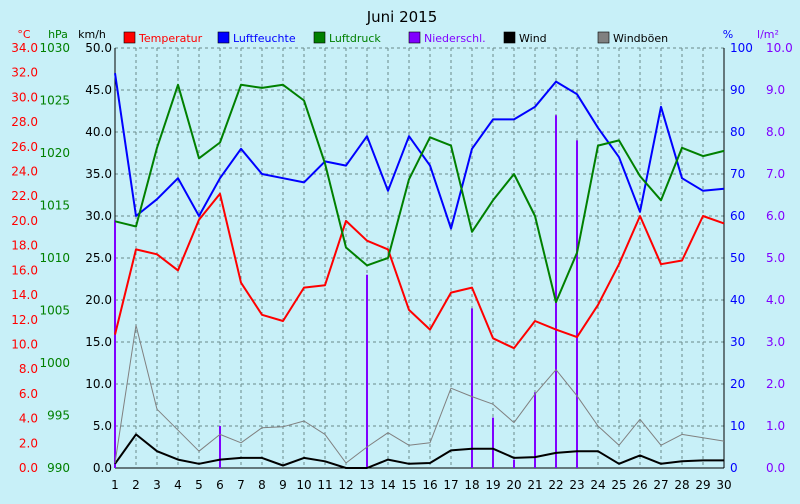 The width and height of the screenshot is (800, 504). What do you see at coordinates (450, 485) in the screenshot?
I see `x-tick-label: 17` at bounding box center [450, 485].